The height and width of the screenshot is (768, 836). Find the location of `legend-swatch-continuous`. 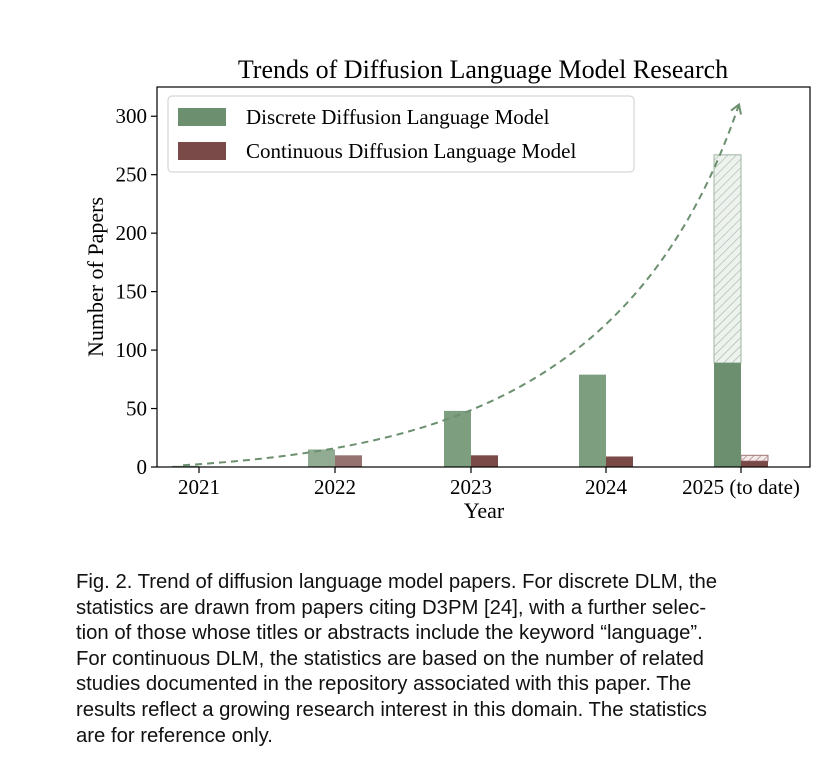

legend-swatch-continuous is located at coordinates (202, 151).